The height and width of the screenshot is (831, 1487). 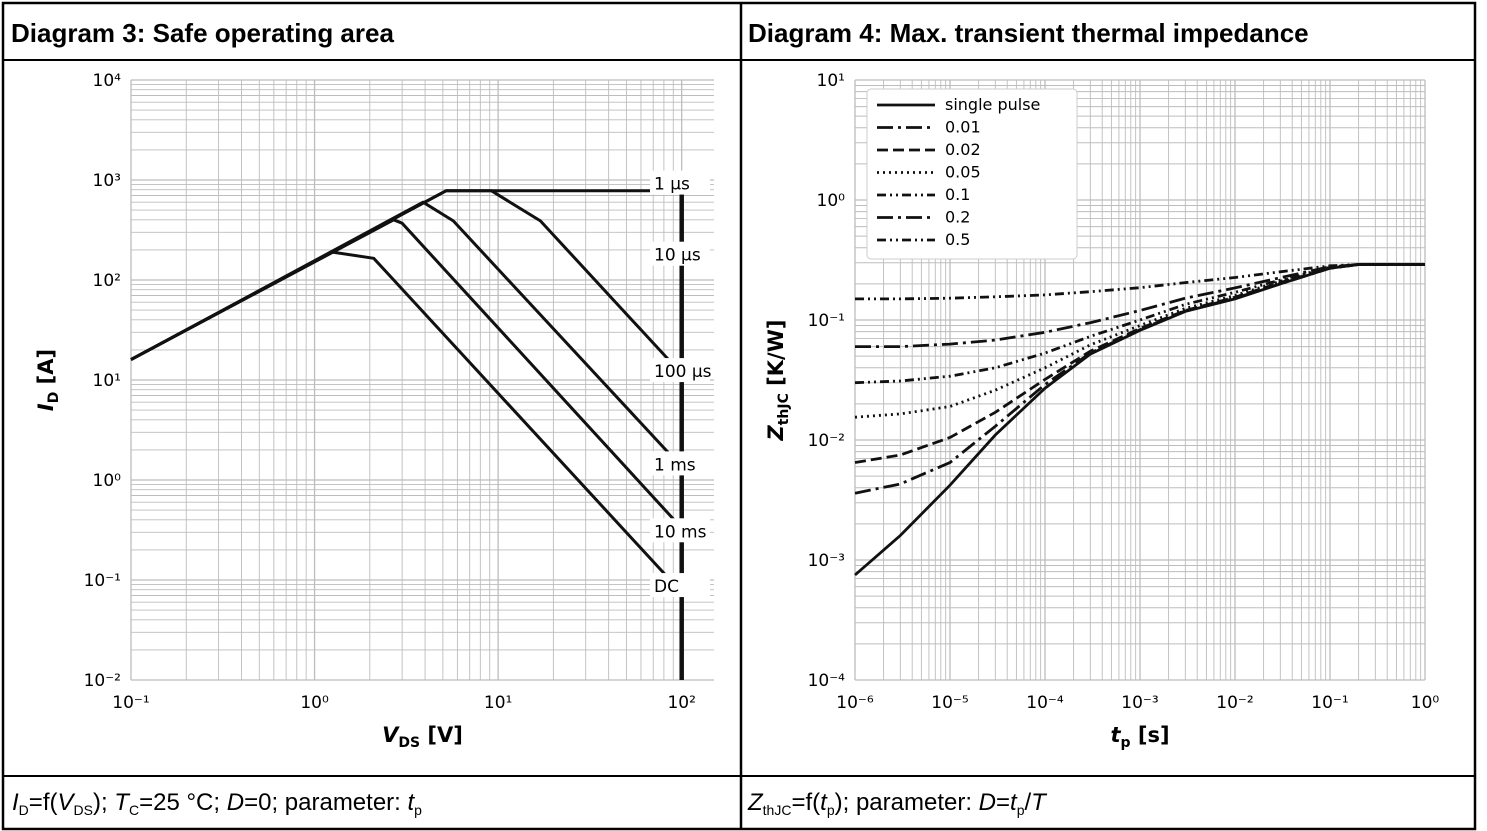 I want to click on series-label-5: DC, so click(x=666, y=587).